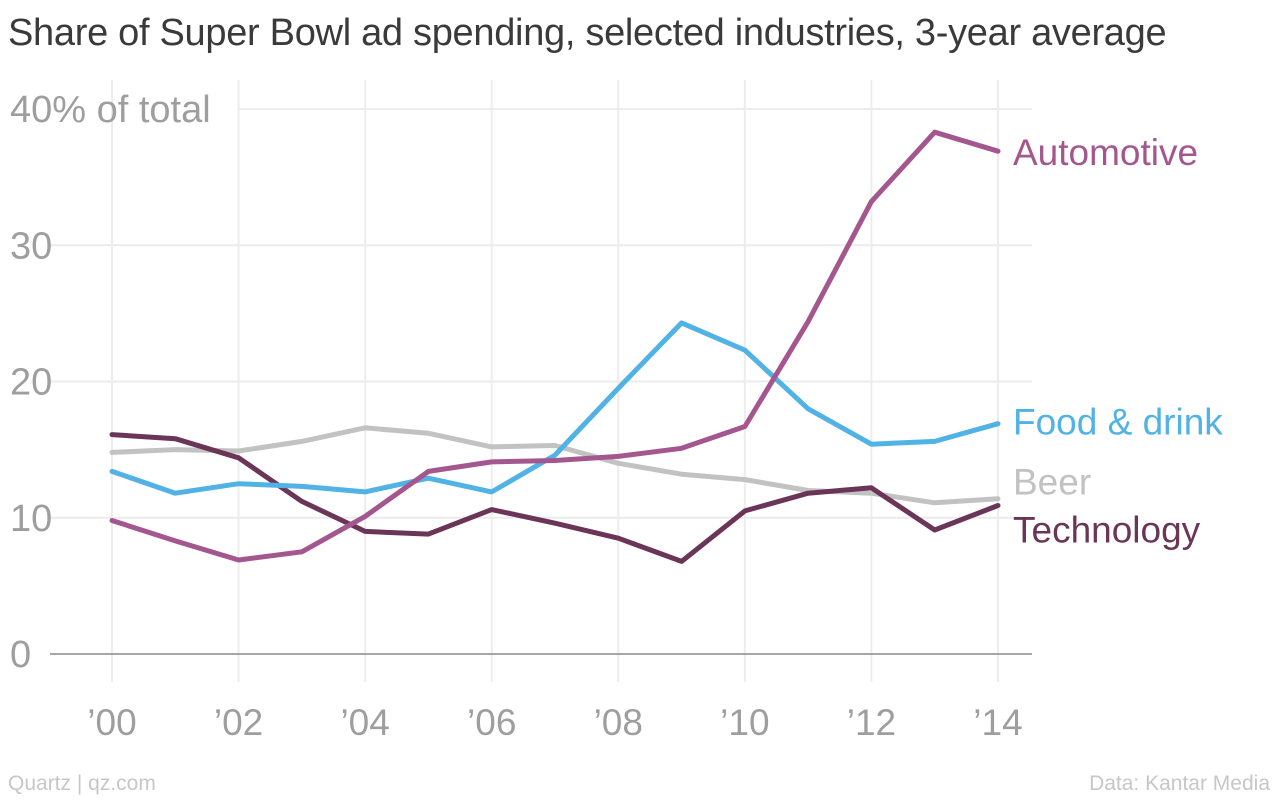 The width and height of the screenshot is (1280, 800). What do you see at coordinates (997, 722) in the screenshot?
I see `x-tick-label: ’14` at bounding box center [997, 722].